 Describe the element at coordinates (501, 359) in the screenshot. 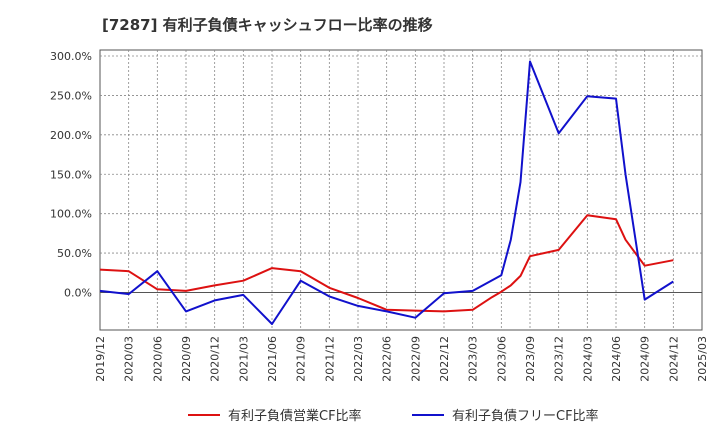

I see `x-tick-label: 2023/06` at that location.